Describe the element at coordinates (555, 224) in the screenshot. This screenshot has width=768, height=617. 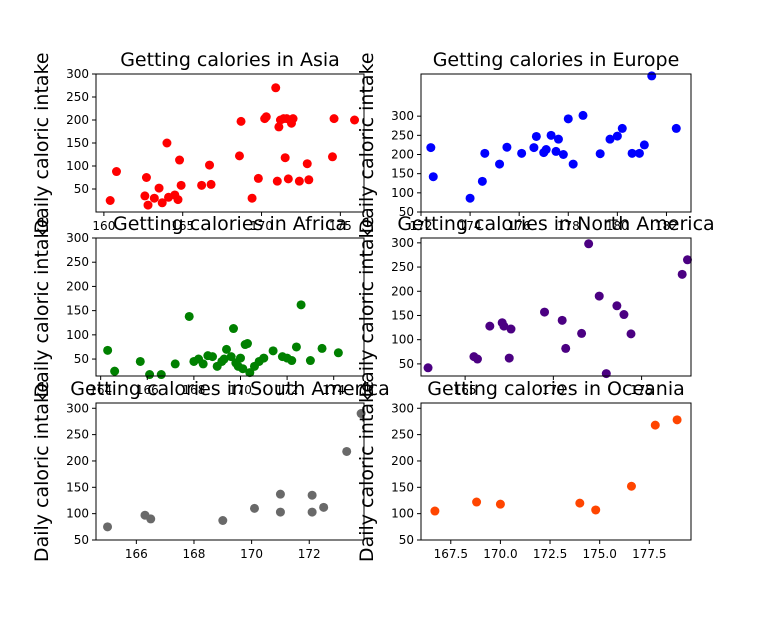
I see `subplot-title: Getting calories in North America` at that location.